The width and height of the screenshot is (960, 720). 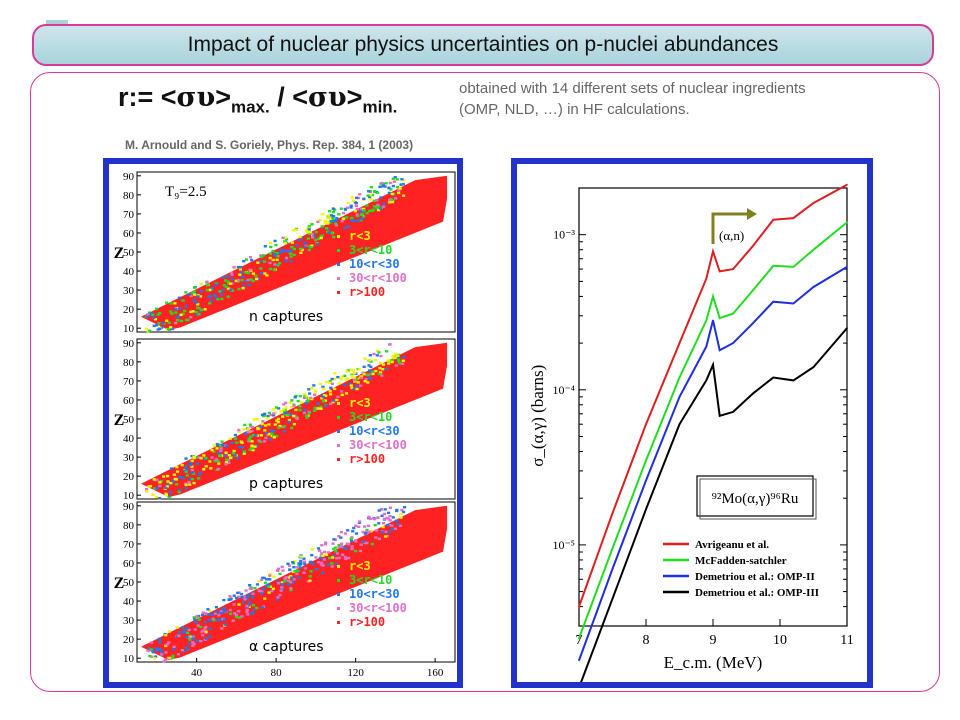 I want to click on y-tick-label: 20, so click(x=129, y=477).